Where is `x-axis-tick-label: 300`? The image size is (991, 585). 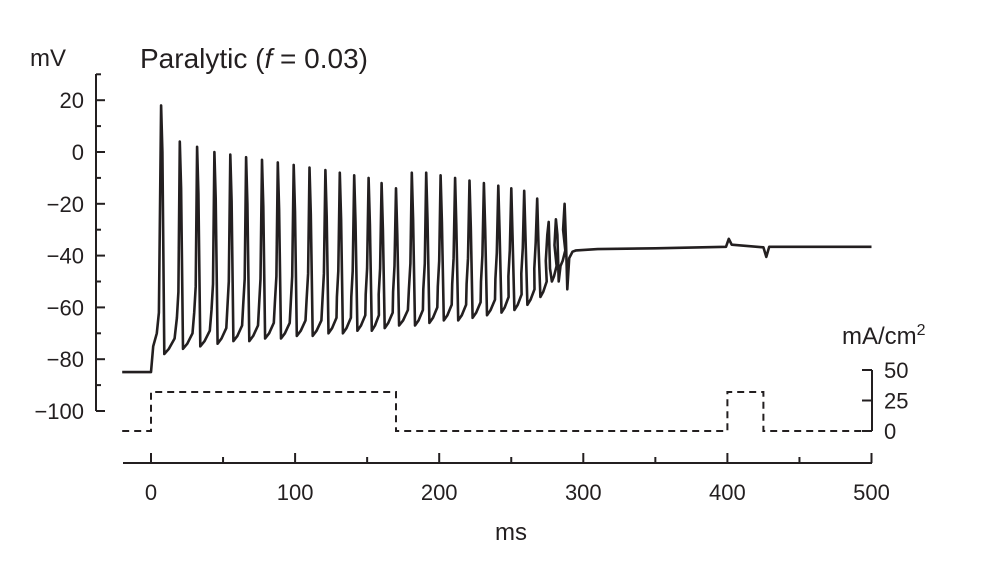 x-axis-tick-label: 300 is located at coordinates (583, 492).